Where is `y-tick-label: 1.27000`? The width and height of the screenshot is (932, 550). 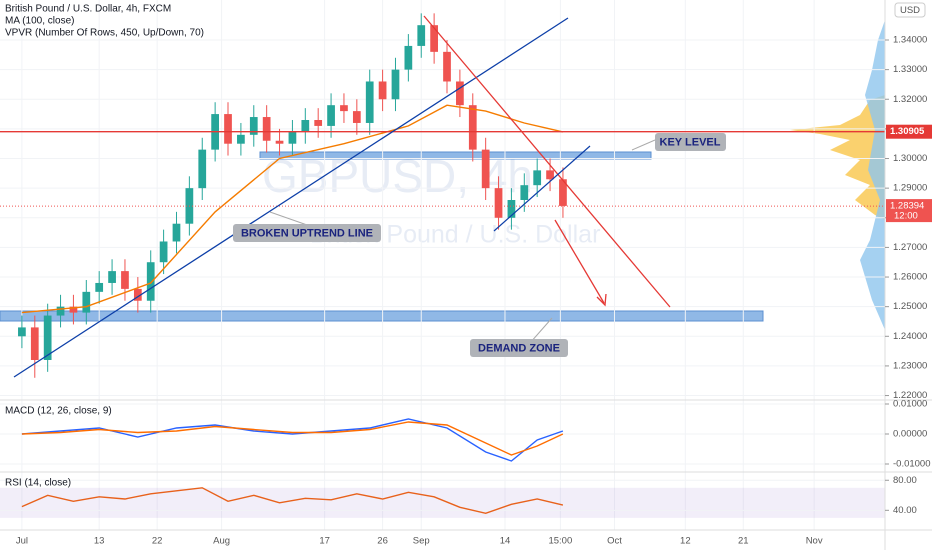 y-tick-label: 1.27000 is located at coordinates (910, 247).